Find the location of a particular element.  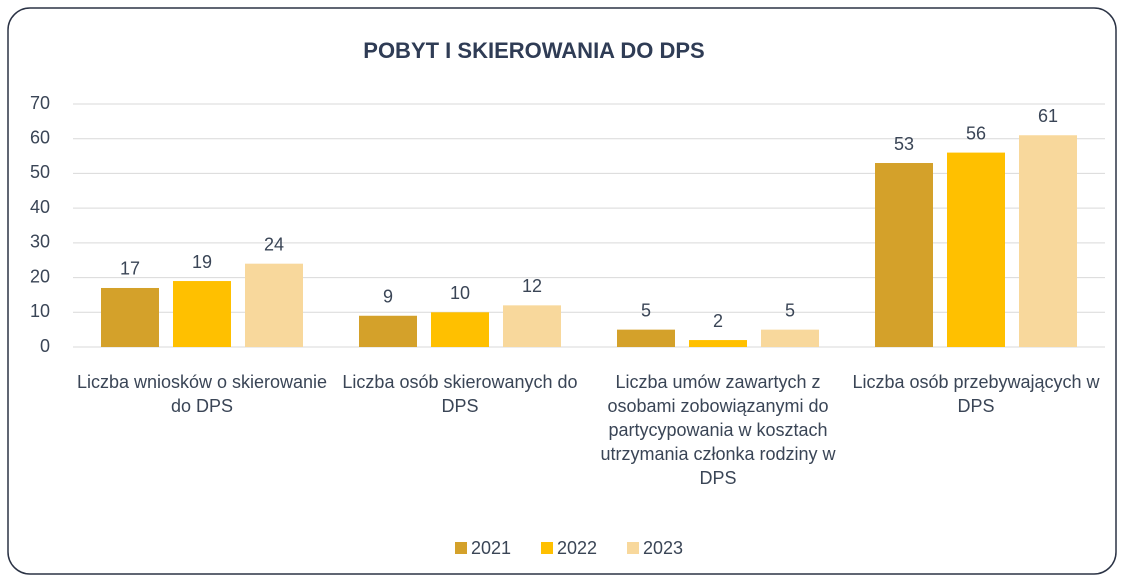

data-label: 53 is located at coordinates (904, 144).